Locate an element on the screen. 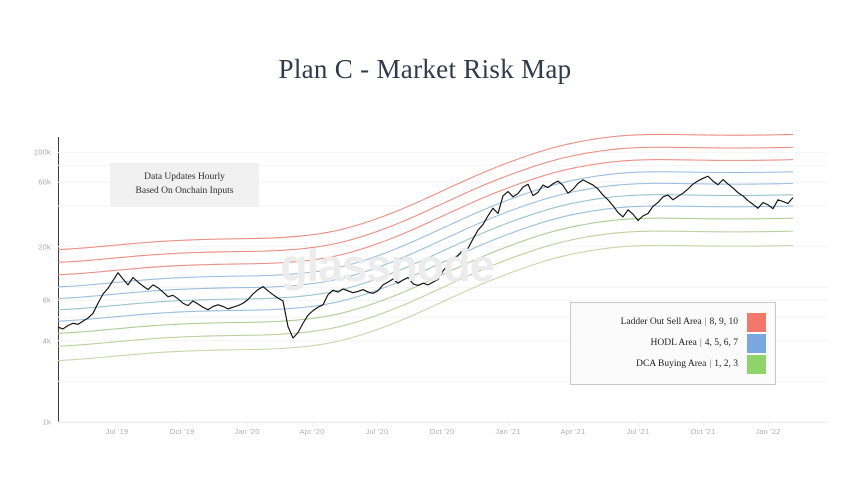 Image resolution: width=850 pixels, height=478 pixels. x-axis-tick-label: Jan '20 is located at coordinates (247, 431).